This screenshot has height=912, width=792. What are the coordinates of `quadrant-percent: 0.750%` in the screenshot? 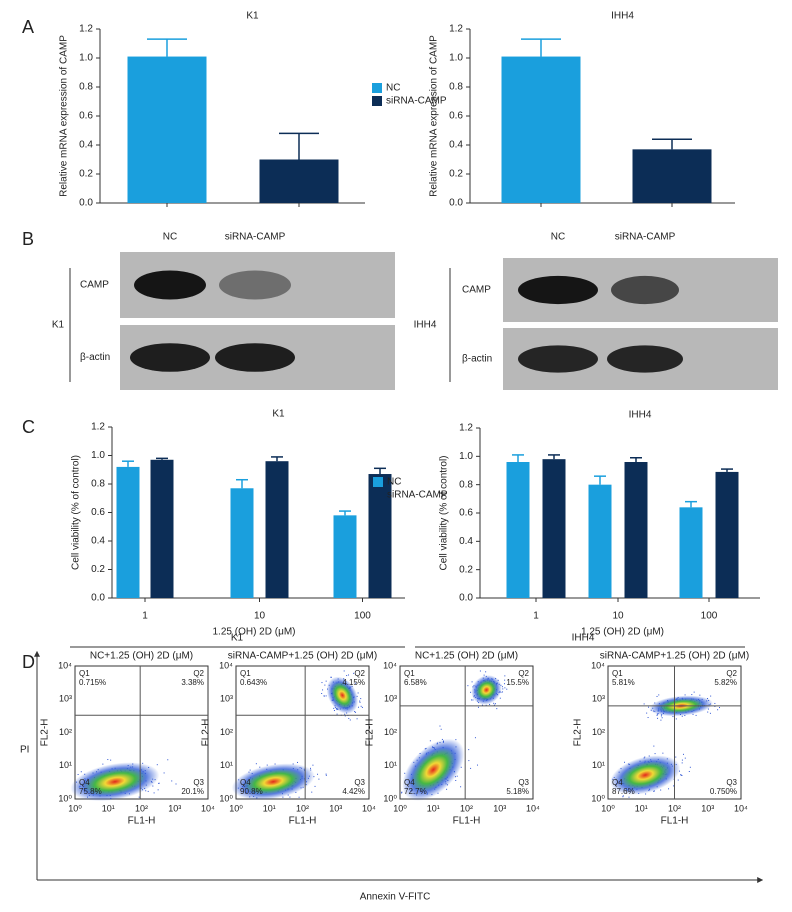 It's located at (723, 791).